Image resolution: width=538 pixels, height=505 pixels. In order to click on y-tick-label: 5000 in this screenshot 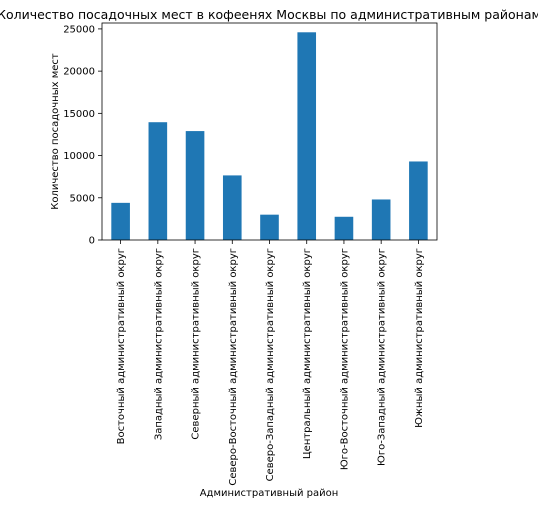, I will do `click(82, 198)`.